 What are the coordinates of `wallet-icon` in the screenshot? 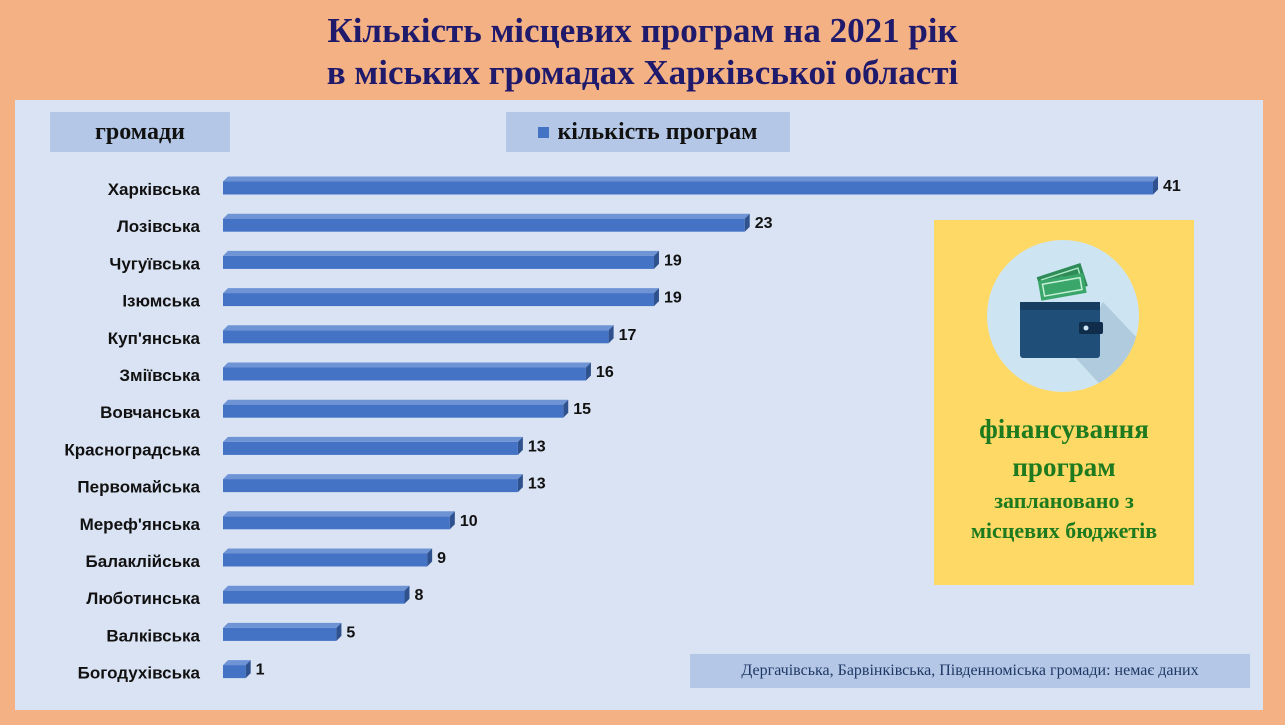 It's located at (1063, 316).